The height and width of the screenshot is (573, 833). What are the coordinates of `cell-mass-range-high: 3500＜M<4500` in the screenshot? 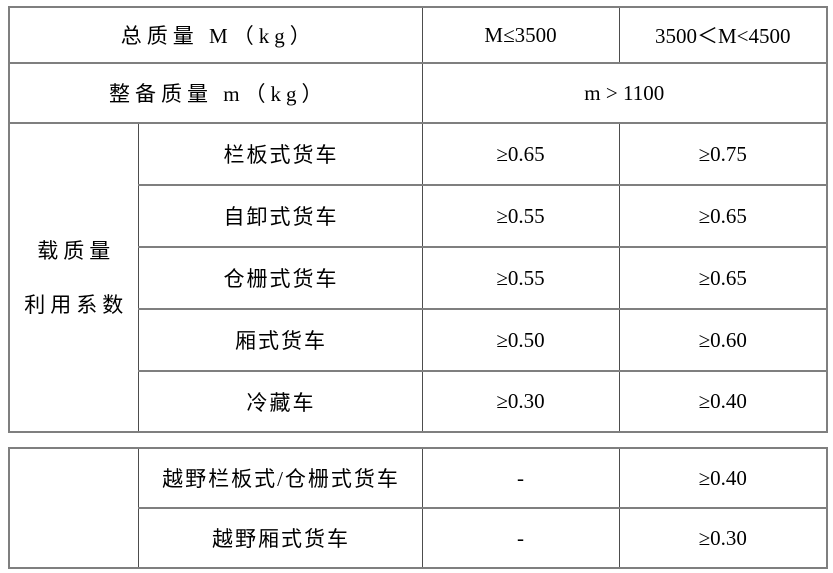 It's located at (723, 35).